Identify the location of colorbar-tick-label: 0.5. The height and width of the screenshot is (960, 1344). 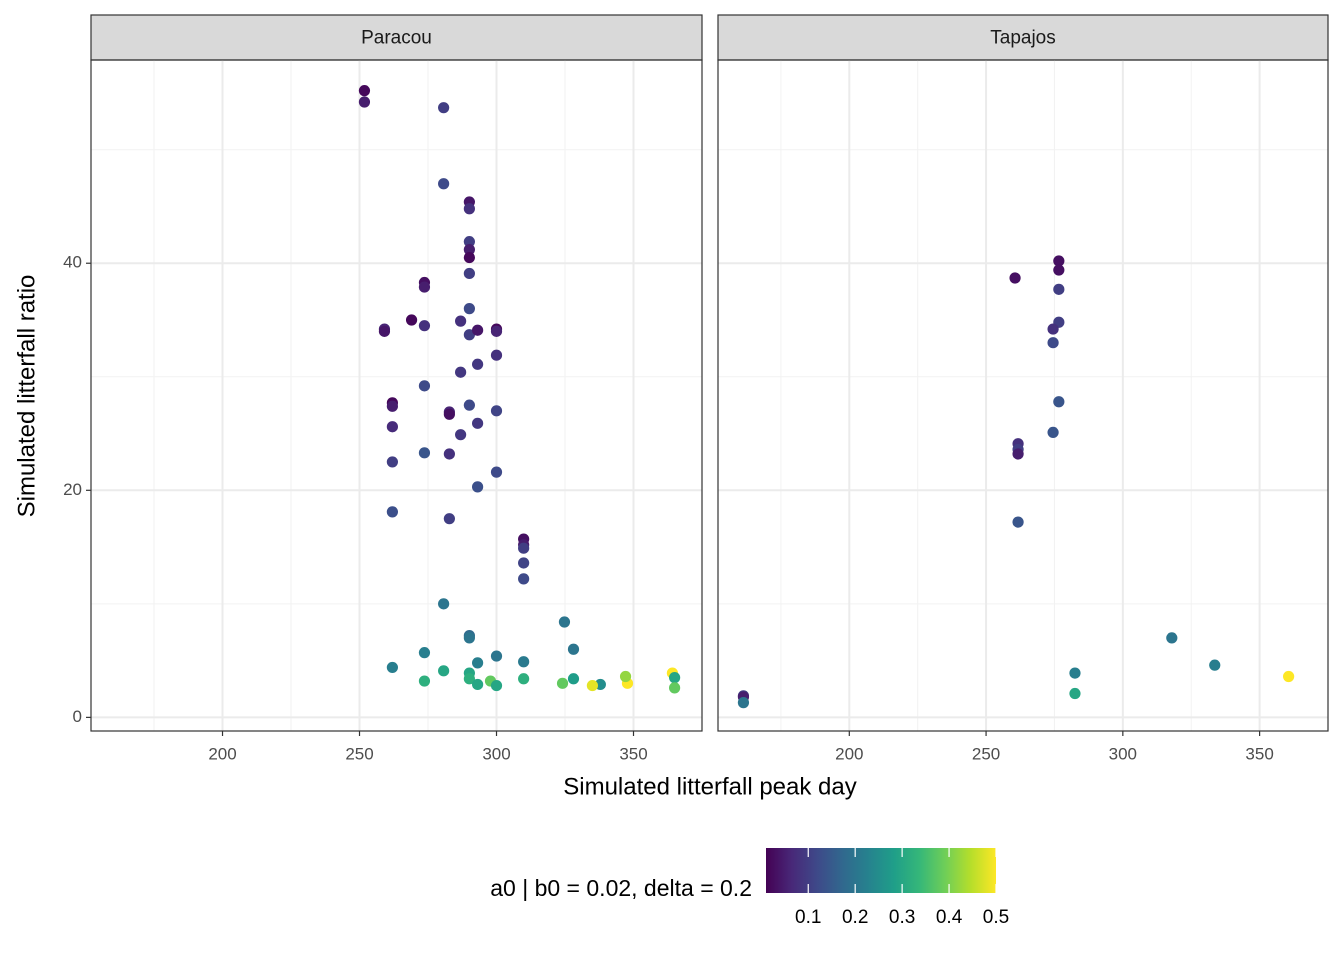
(996, 917).